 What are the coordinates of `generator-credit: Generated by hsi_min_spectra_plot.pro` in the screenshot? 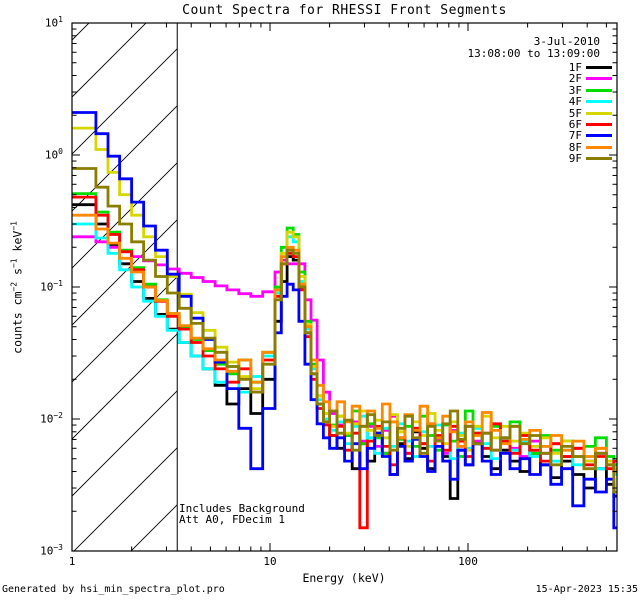 It's located at (113, 589).